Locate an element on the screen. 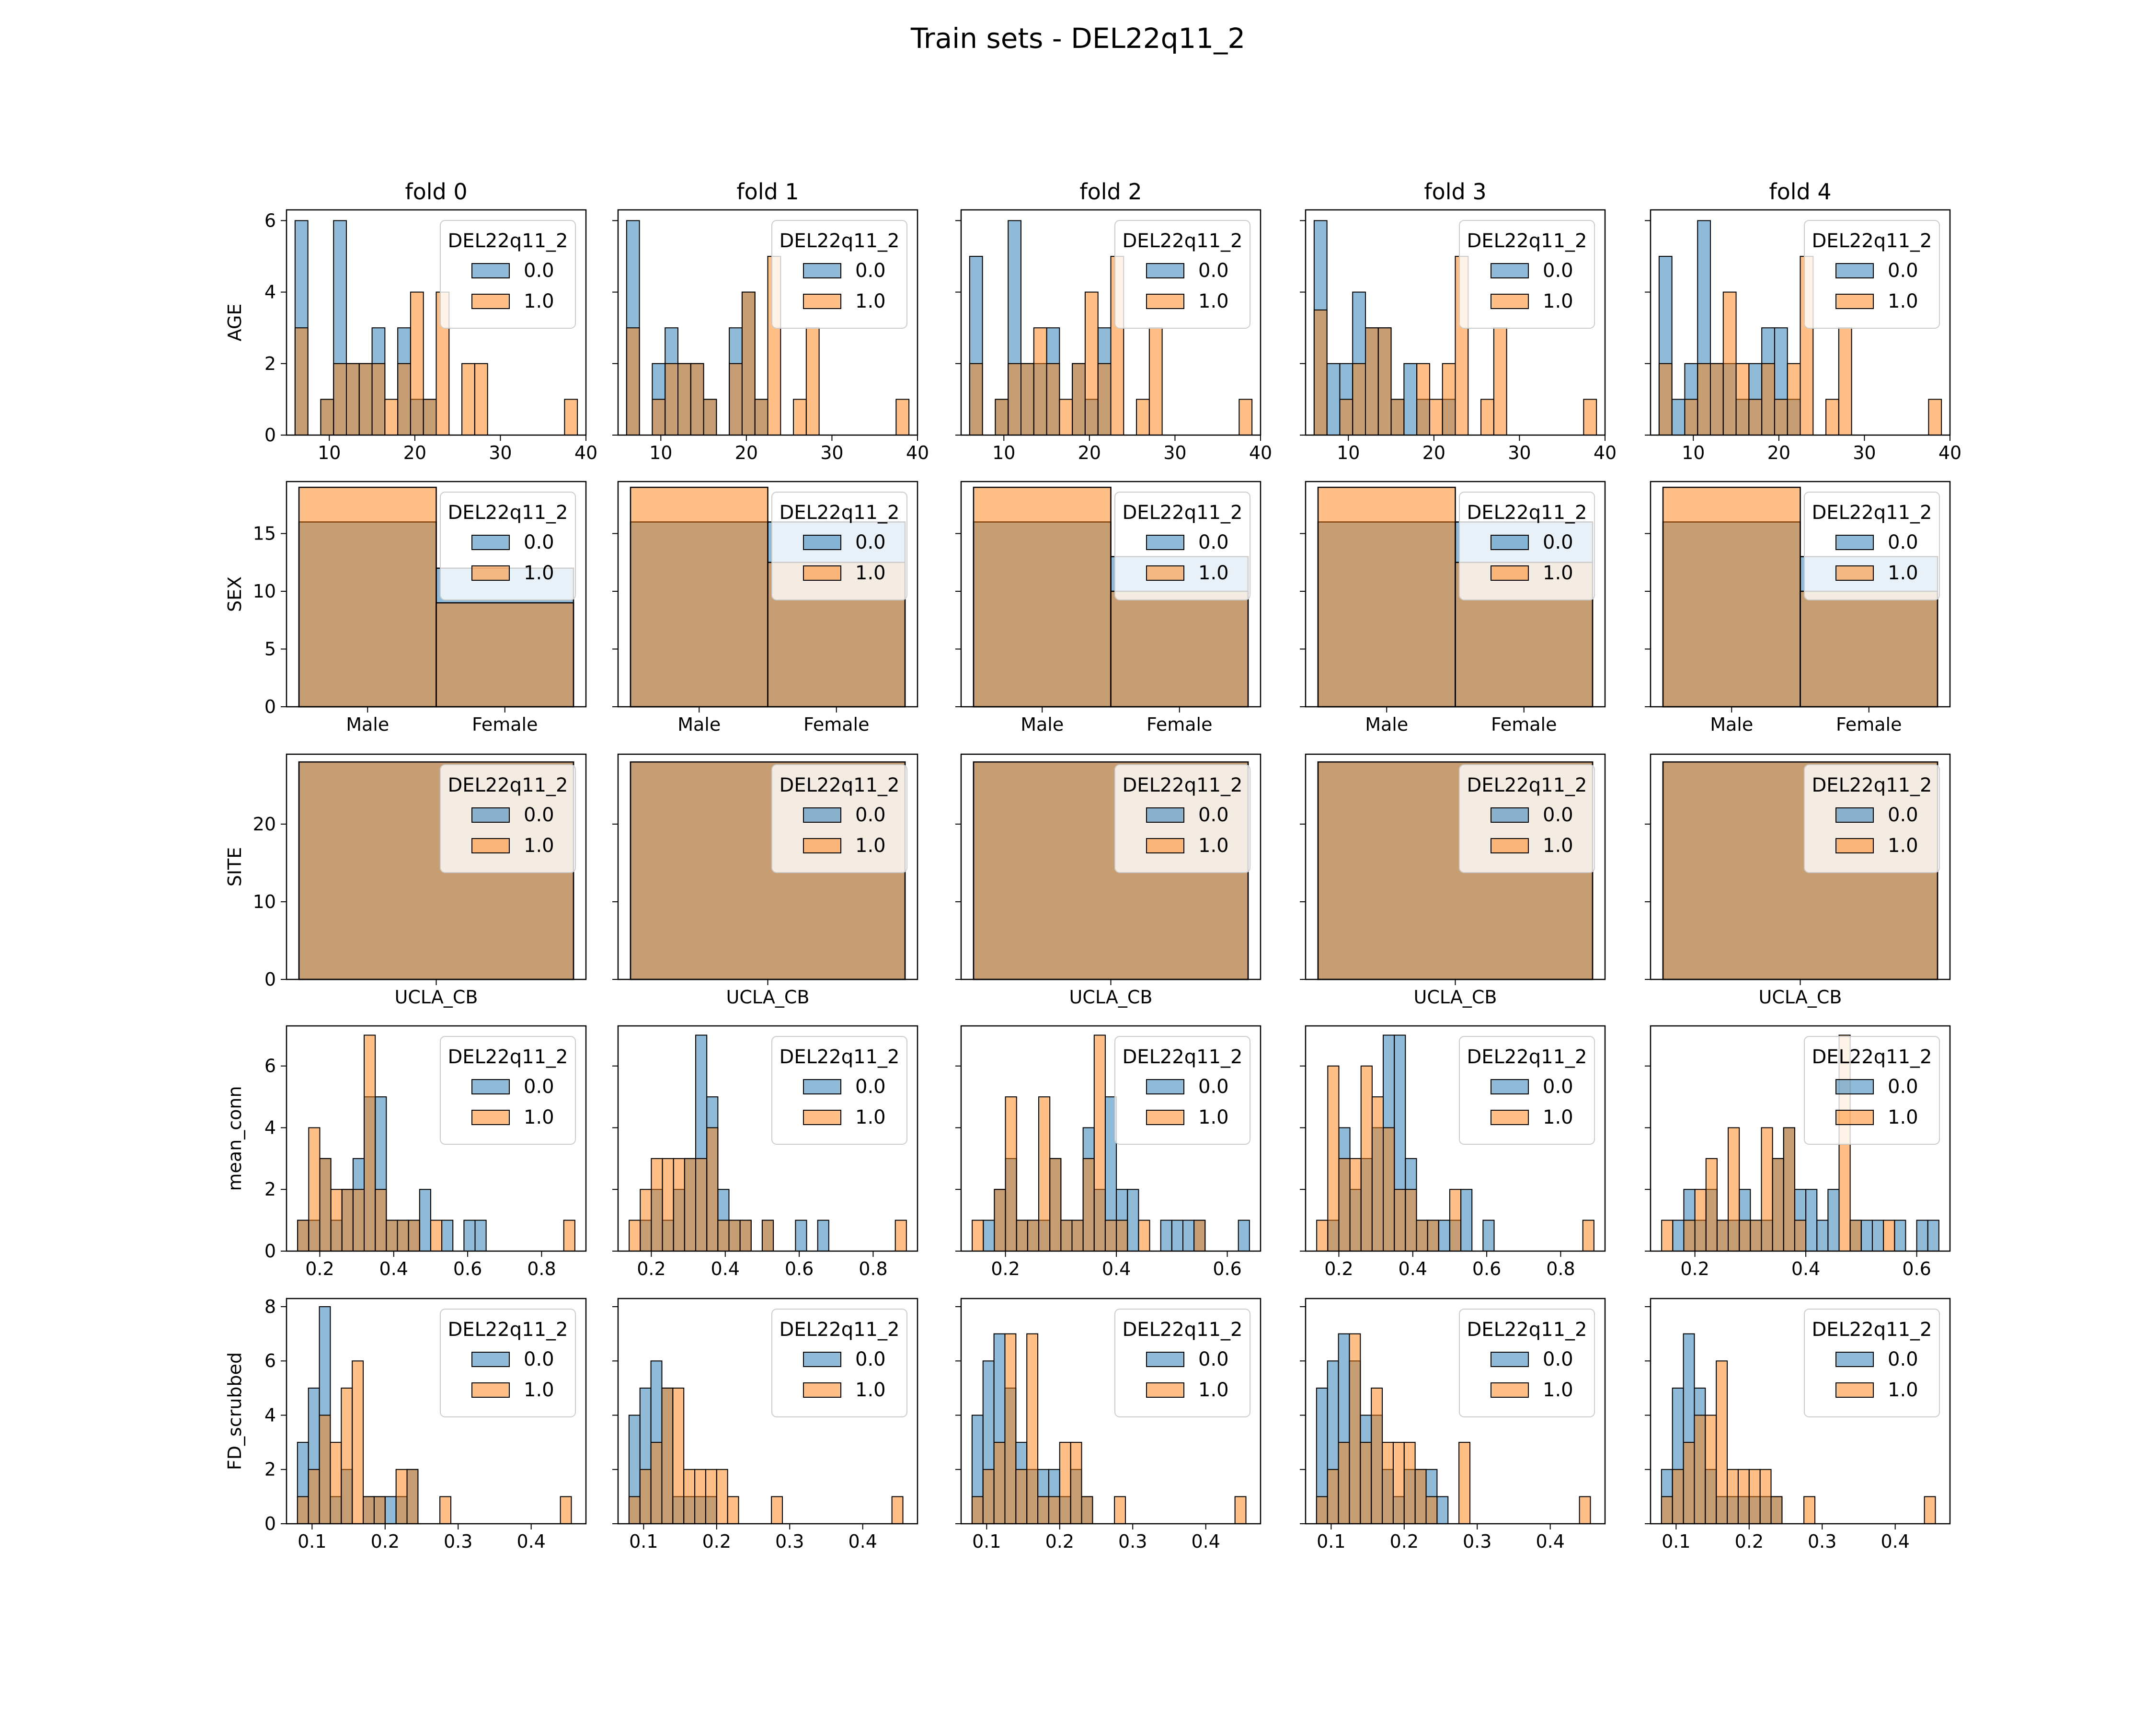  x-tick-label: 0.1 is located at coordinates (312, 1541).